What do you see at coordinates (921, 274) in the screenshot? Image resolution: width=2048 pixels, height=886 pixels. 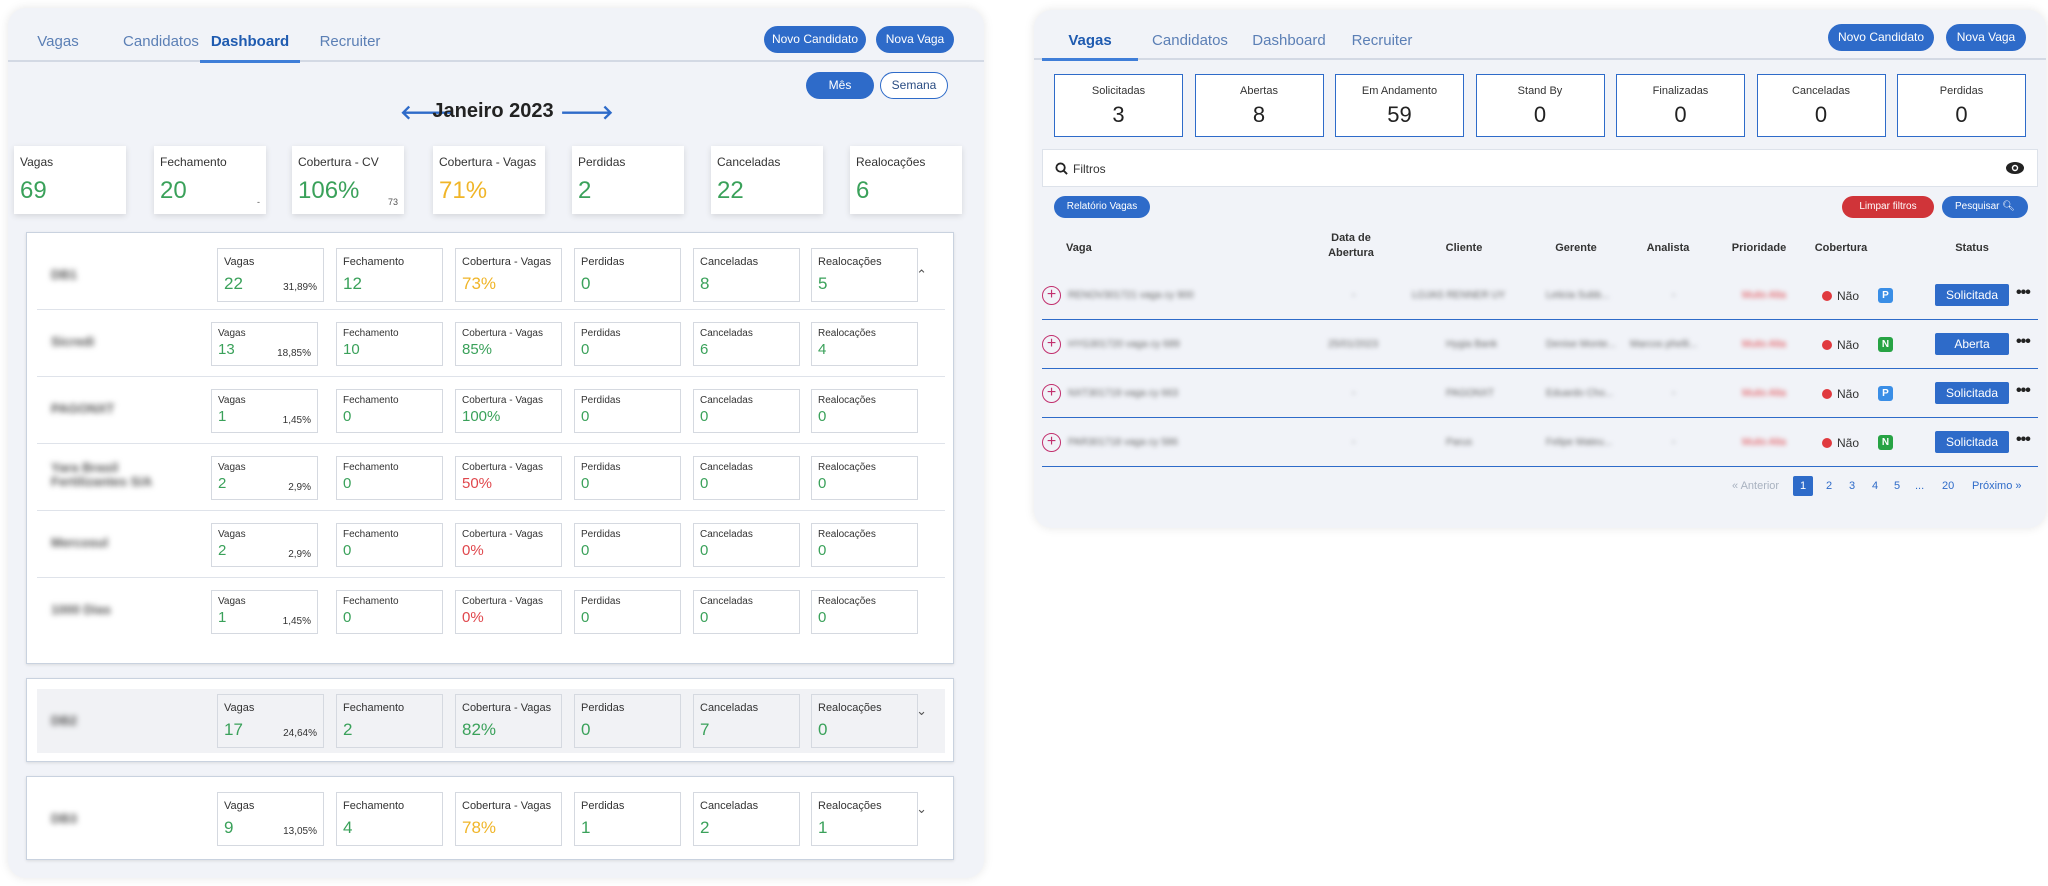 I see `chevron-up-icon: ⌃` at bounding box center [921, 274].